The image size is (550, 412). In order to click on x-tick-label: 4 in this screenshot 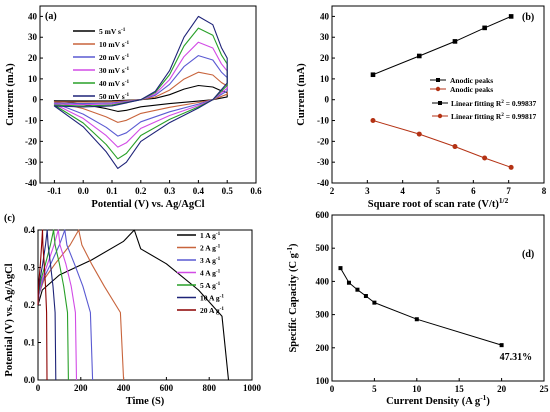, I will do `click(402, 191)`.